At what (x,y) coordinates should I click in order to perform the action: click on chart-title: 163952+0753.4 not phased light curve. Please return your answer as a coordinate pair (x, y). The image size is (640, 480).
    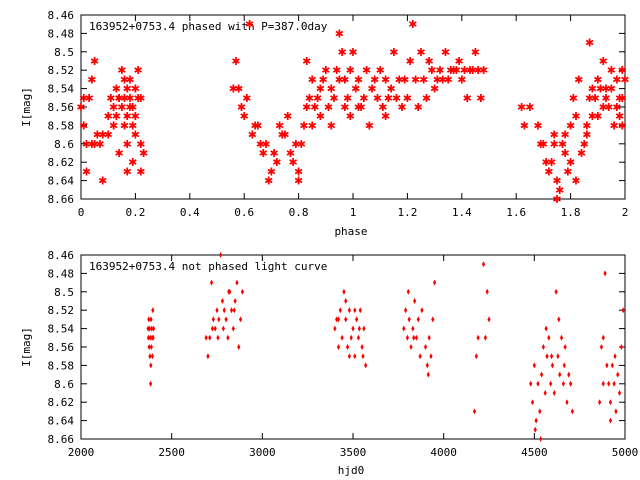
    Looking at the image, I should click on (208, 266).